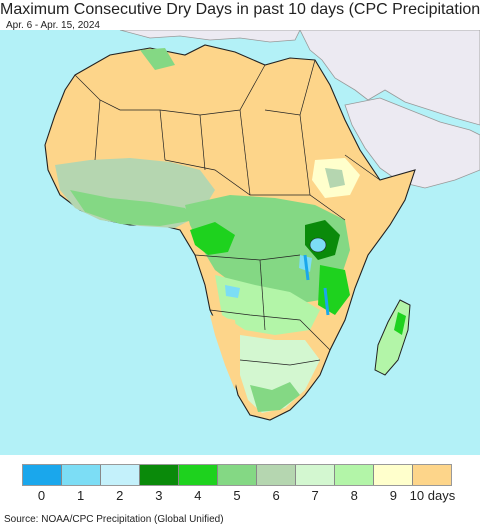  What do you see at coordinates (335, 178) in the screenshot?
I see `ethiopia-wet` at bounding box center [335, 178].